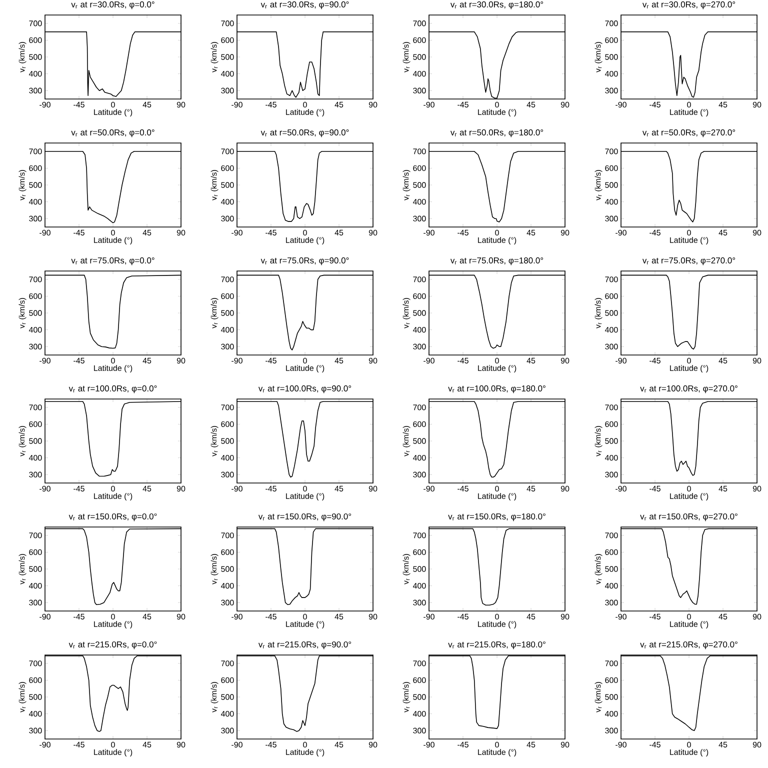 The image size is (768, 768). I want to click on chart-title: v$_{r}$ at r=150.0Rs, φ=0.0°, so click(112, 517).